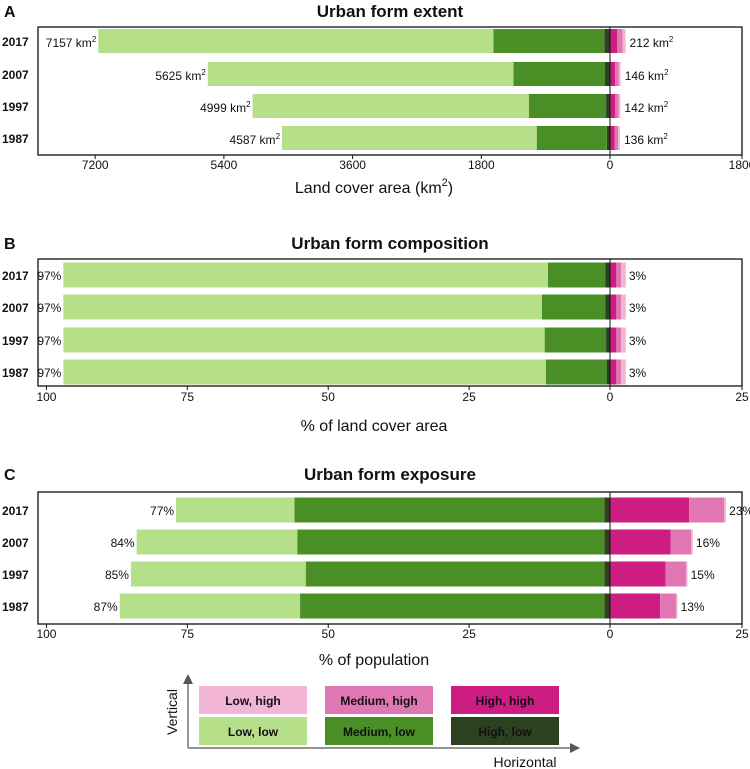 The image size is (750, 769). Describe the element at coordinates (693, 607) in the screenshot. I see `right-value-label: 13%` at that location.